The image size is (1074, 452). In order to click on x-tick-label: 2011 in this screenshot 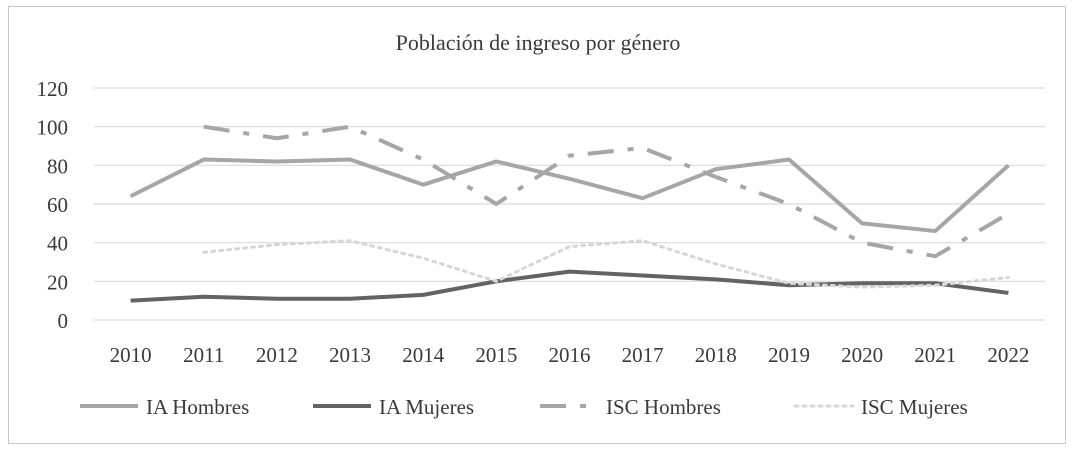, I will do `click(203, 355)`.